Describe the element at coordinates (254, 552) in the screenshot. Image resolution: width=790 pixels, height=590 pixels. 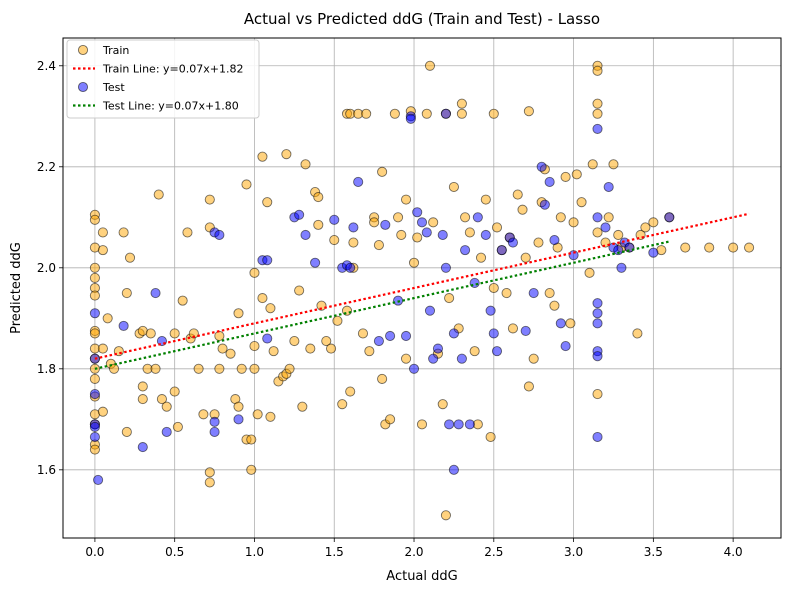
I see `x-tick-label: 1.0` at that location.